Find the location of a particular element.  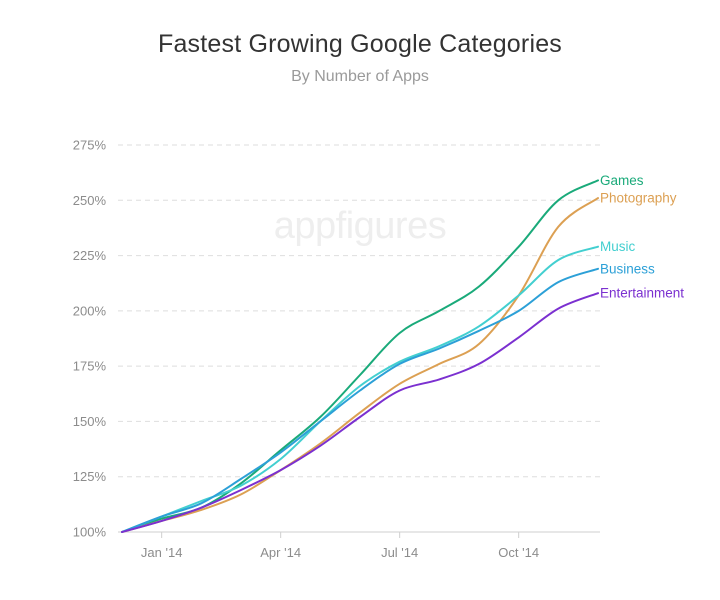

x-tick-label: Jan '14 is located at coordinates (162, 552).